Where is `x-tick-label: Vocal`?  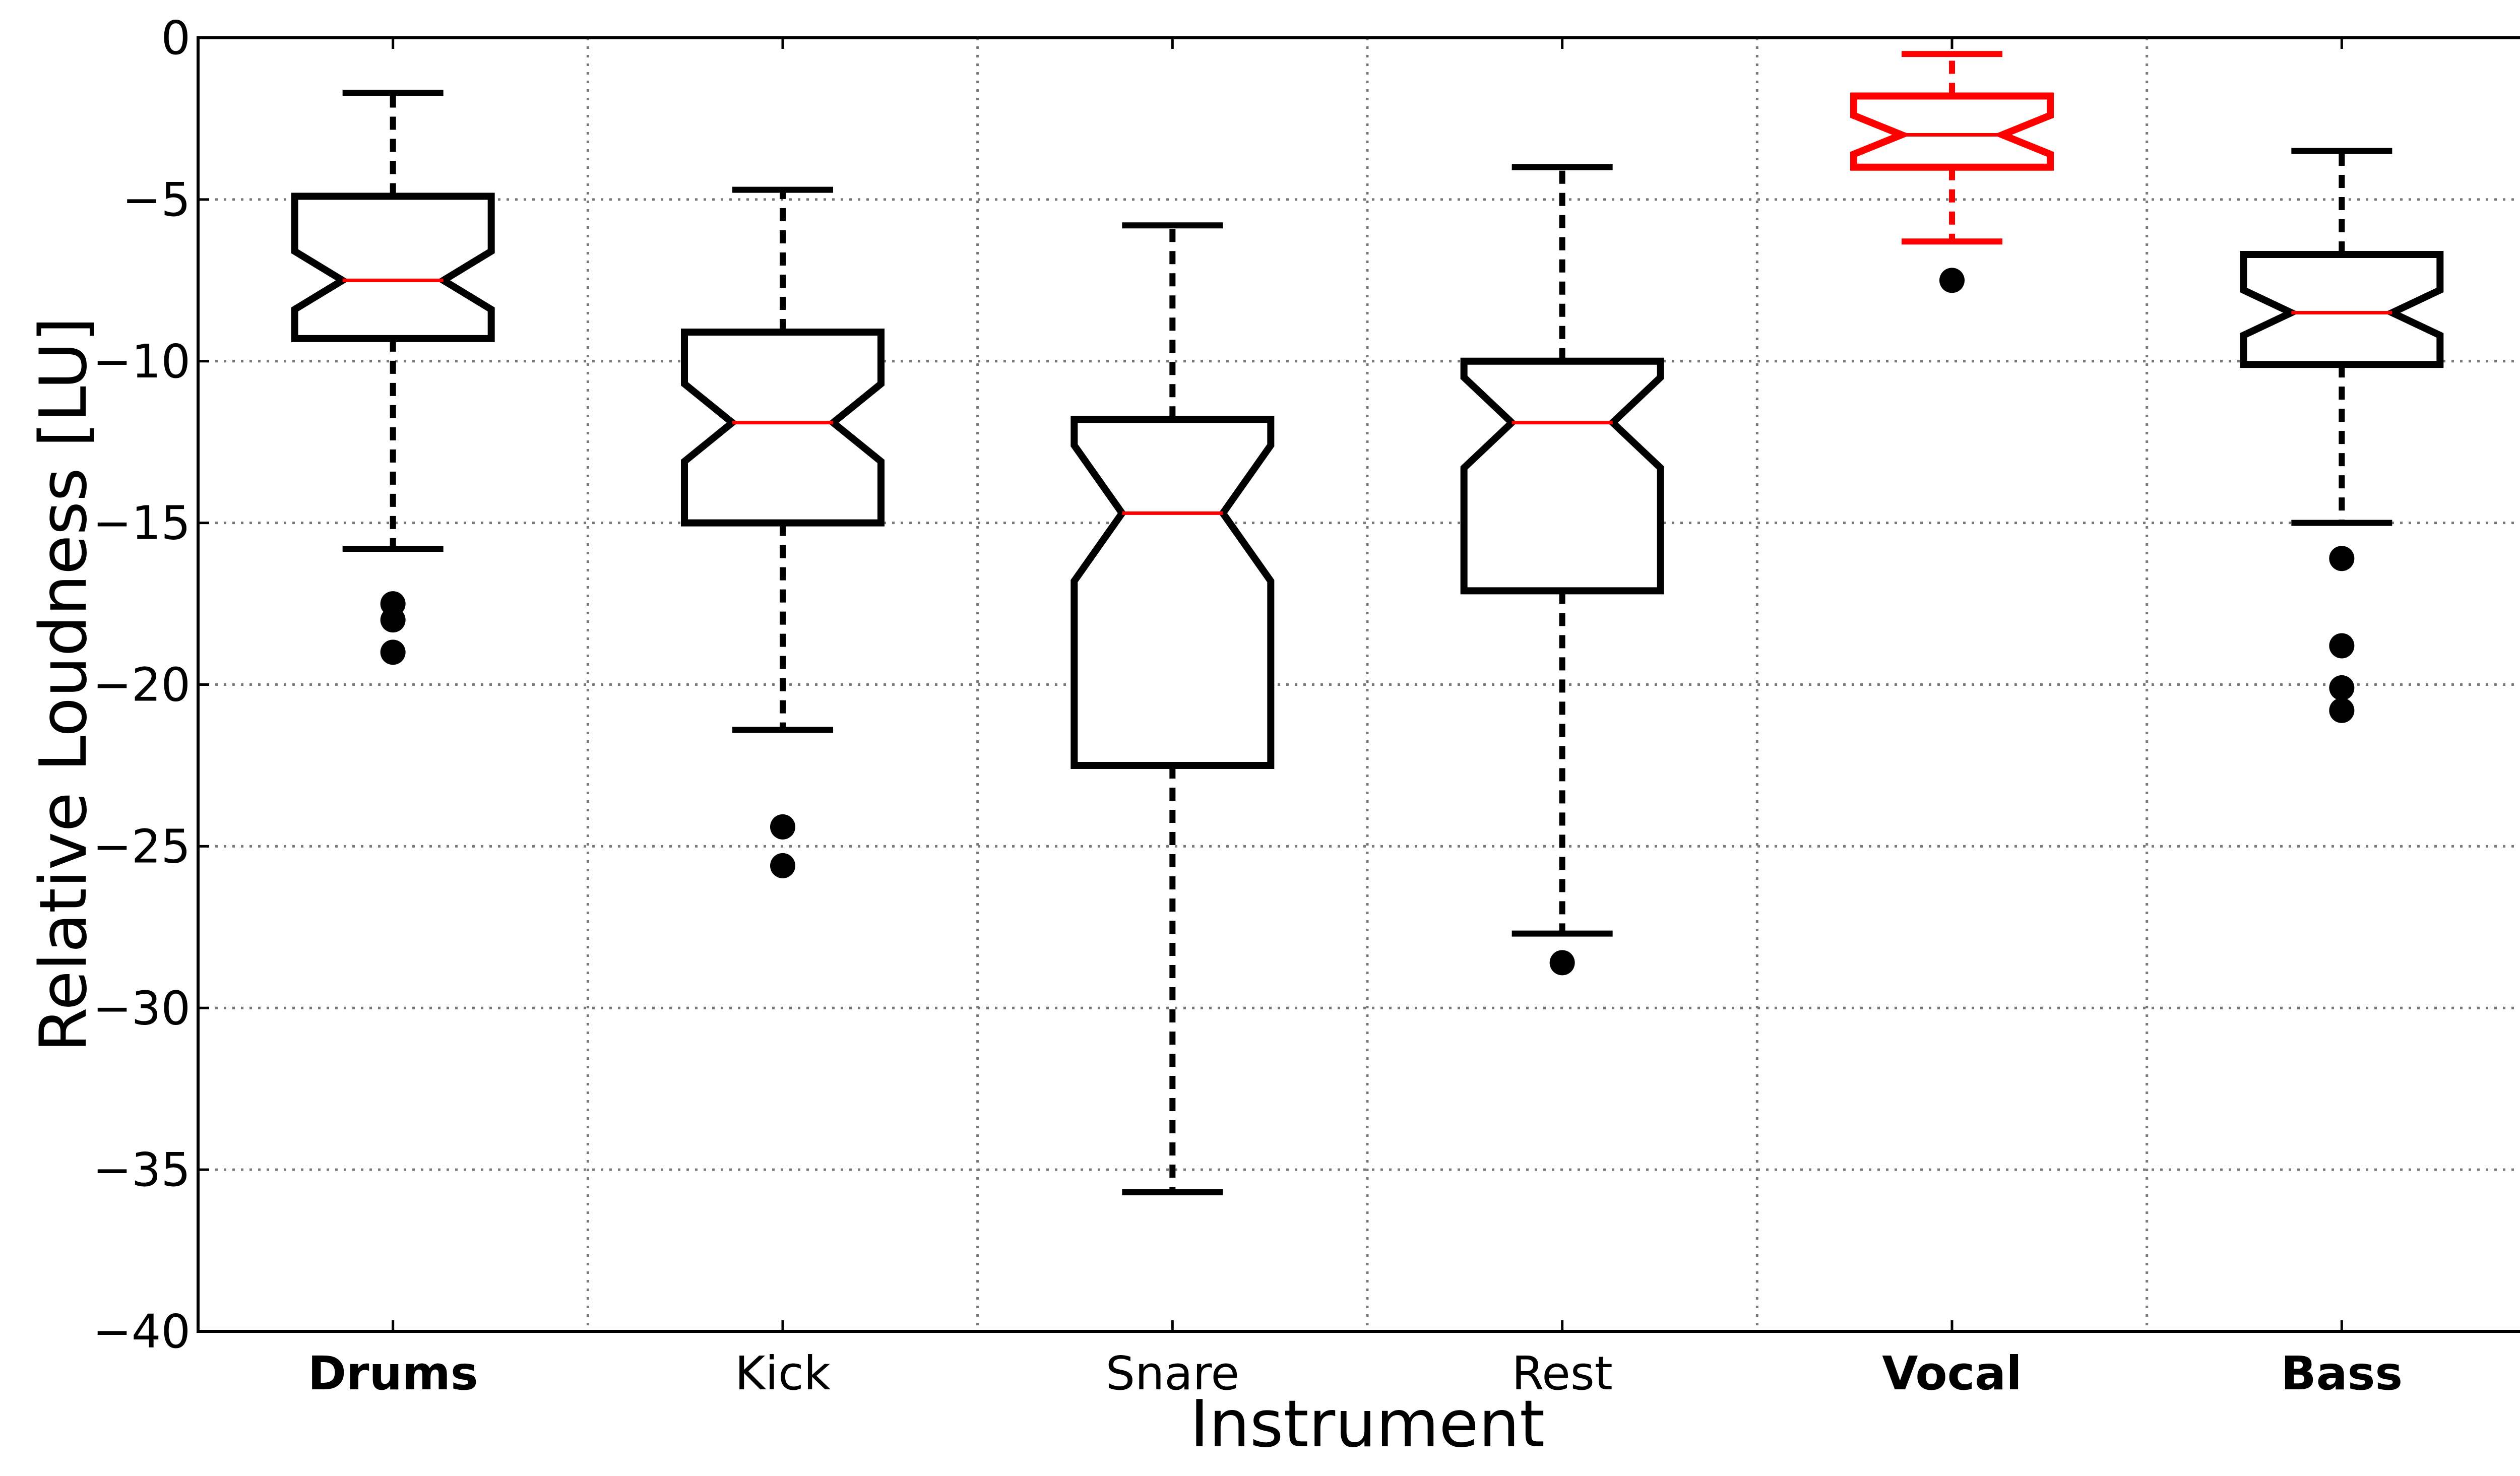
x-tick-label: Vocal is located at coordinates (1952, 1373).